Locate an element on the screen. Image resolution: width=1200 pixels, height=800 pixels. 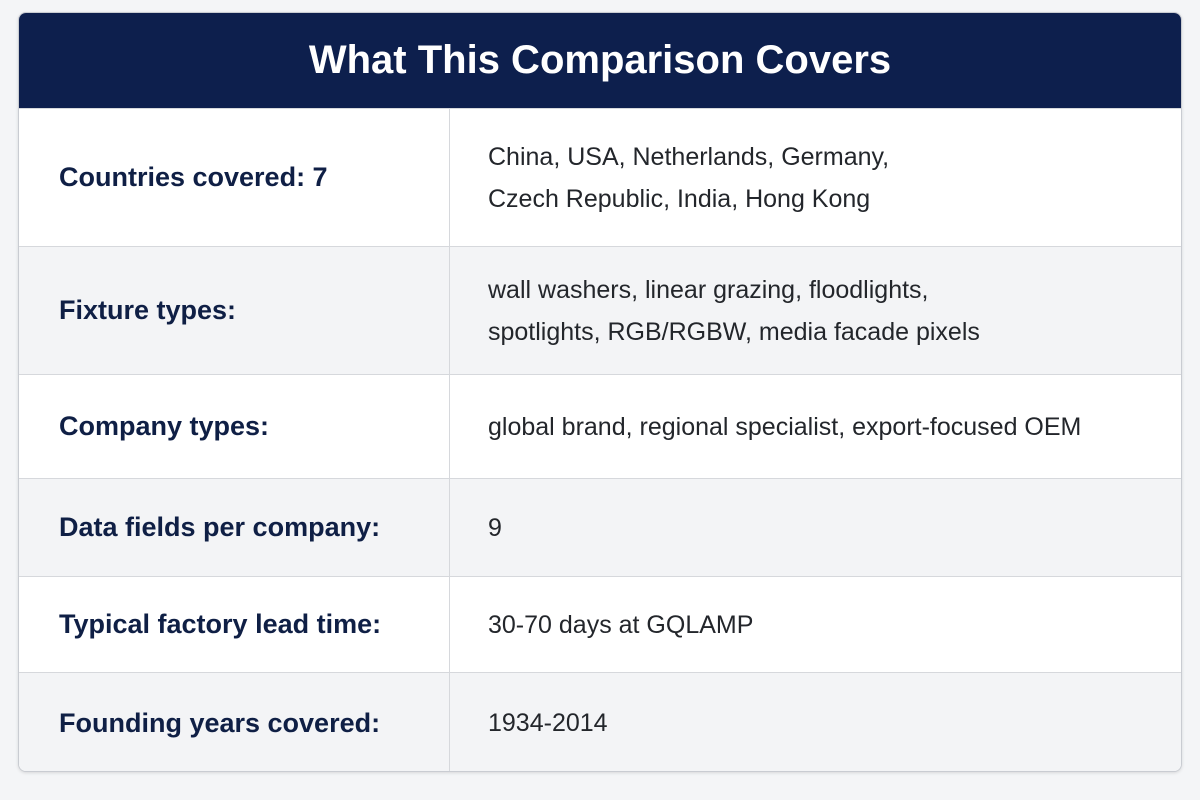
value-line: 9 is located at coordinates (495, 527).